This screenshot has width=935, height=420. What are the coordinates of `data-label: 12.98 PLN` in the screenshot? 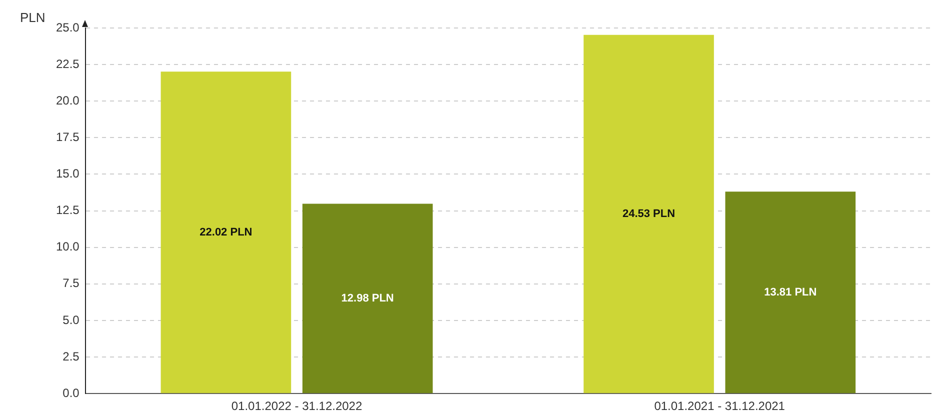 It's located at (367, 298).